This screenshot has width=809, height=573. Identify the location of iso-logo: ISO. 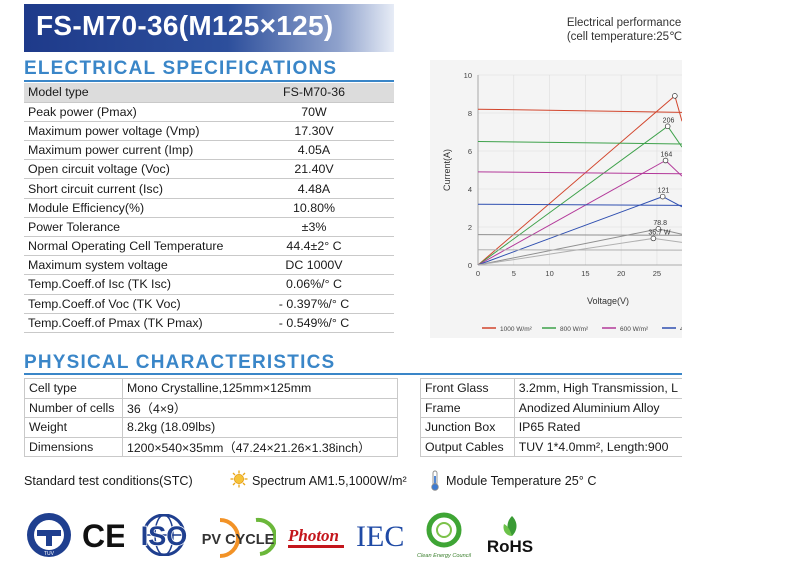
(164, 535).